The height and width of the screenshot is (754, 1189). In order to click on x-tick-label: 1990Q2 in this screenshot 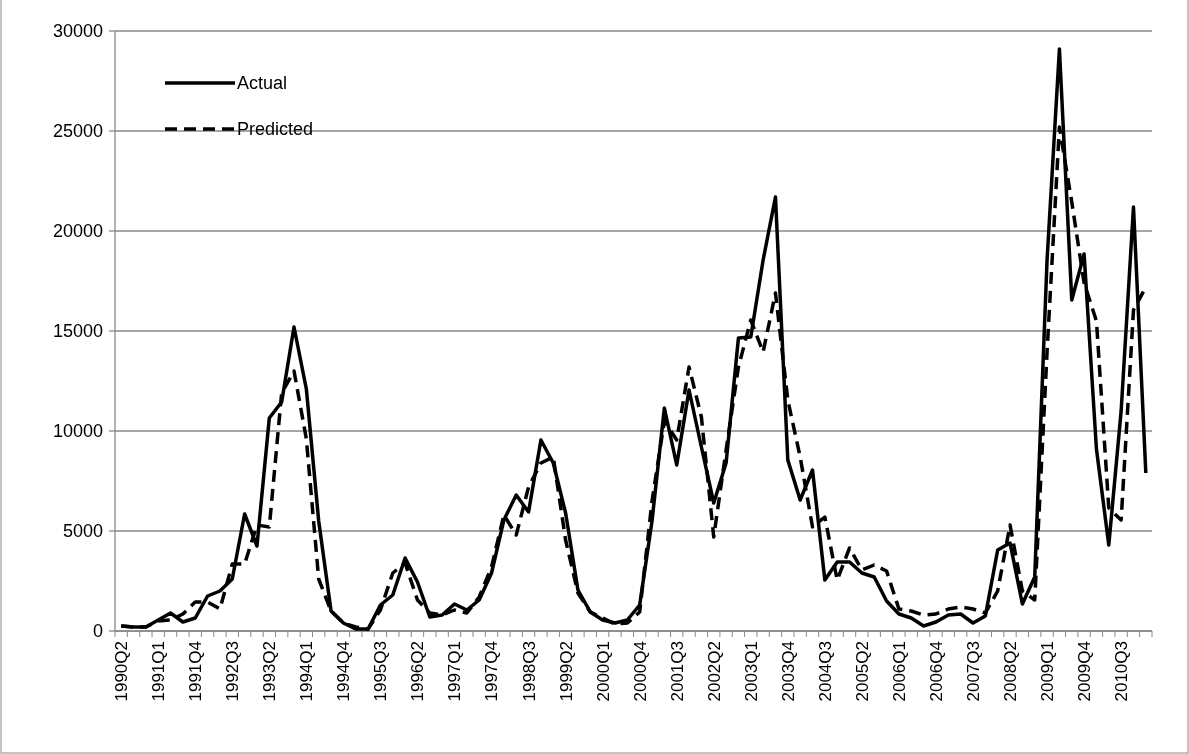, I will do `click(122, 671)`.